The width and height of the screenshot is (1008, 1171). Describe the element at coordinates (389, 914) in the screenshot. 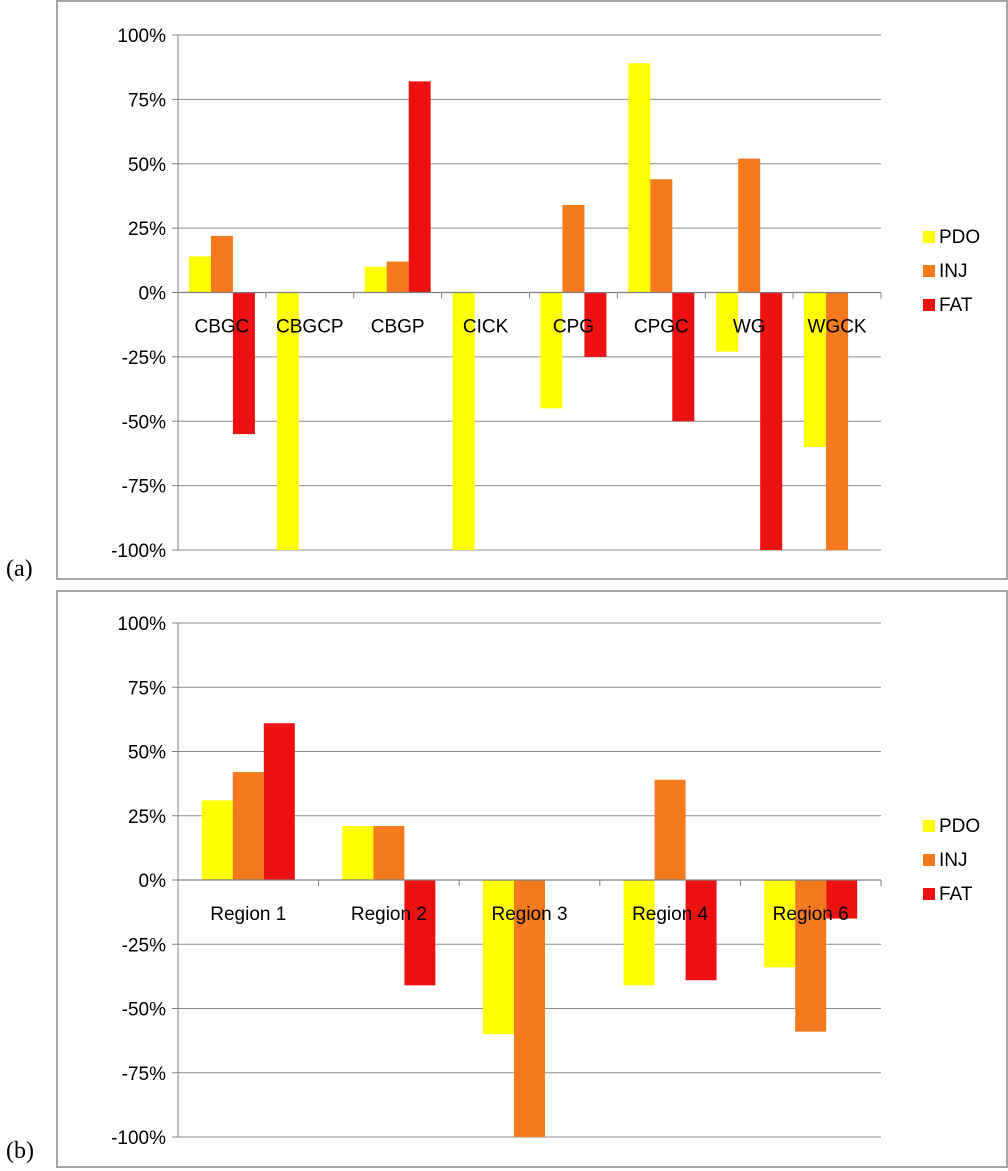

I see `x-category-label: Region 2` at that location.